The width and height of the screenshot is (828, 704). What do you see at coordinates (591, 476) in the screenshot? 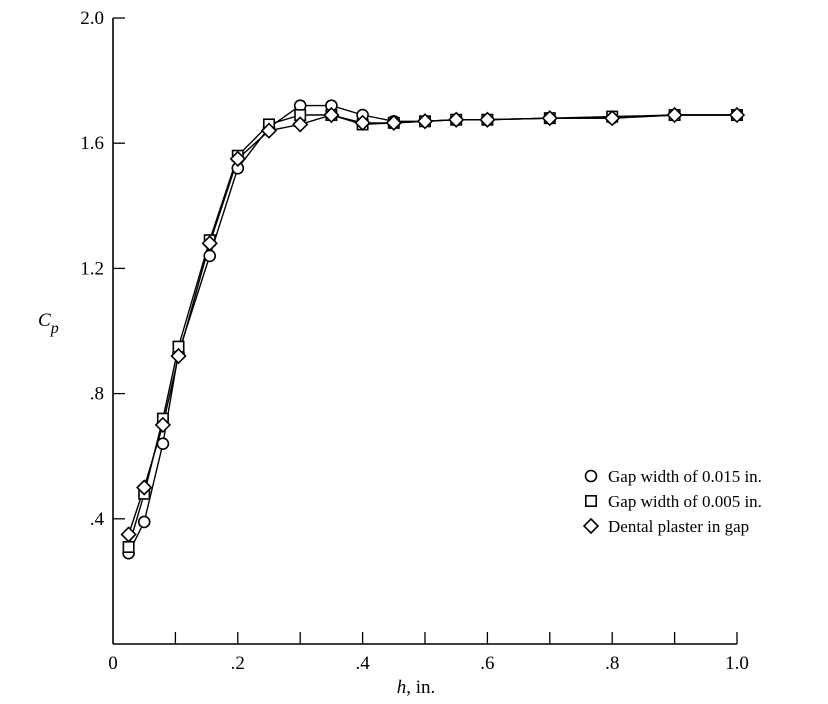
I see `legend-circle-marker` at bounding box center [591, 476].